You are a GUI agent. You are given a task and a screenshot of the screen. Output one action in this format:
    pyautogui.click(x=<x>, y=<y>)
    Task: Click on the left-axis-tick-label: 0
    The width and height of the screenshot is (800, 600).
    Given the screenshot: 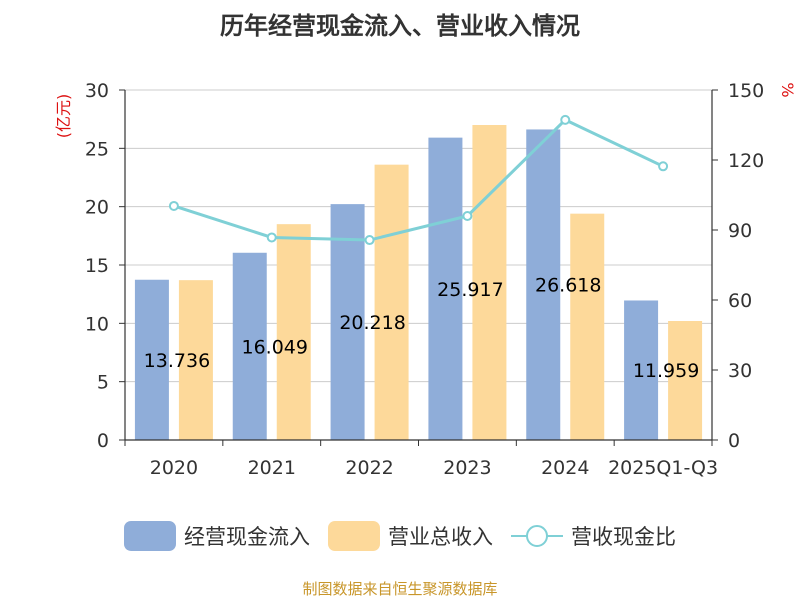 What is the action you would take?
    pyautogui.click(x=103, y=441)
    